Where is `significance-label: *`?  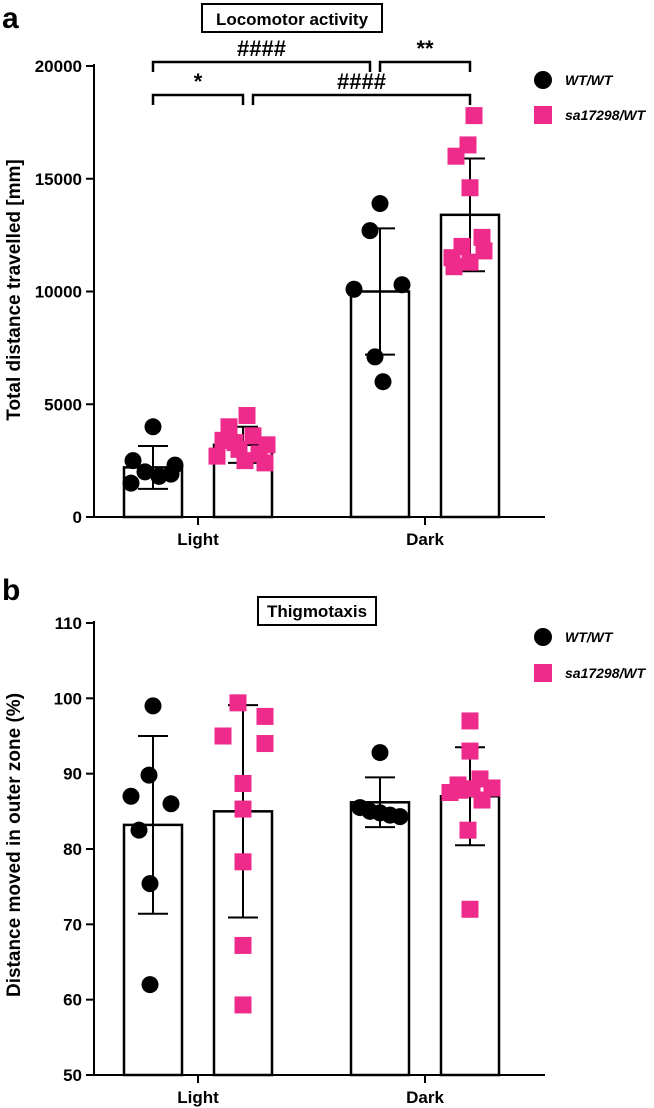 significance-label: * is located at coordinates (198, 81).